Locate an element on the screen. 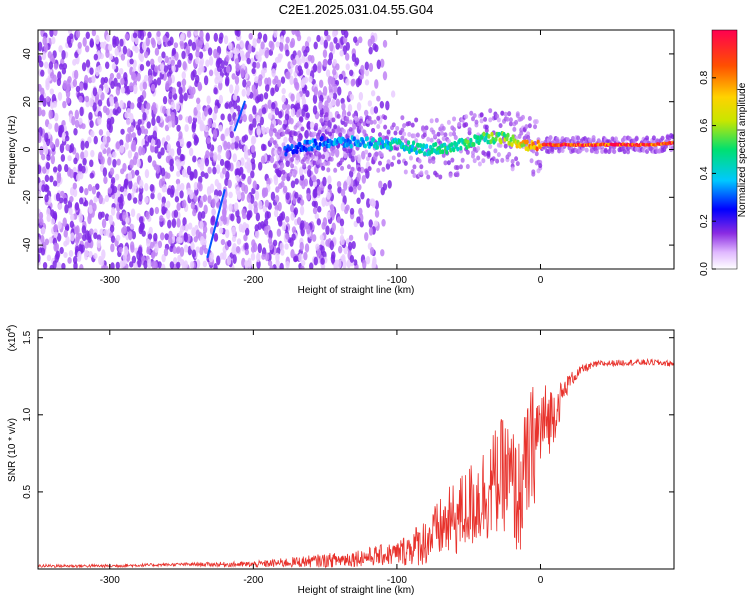  y-tick-label: -40 is located at coordinates (27, 244).